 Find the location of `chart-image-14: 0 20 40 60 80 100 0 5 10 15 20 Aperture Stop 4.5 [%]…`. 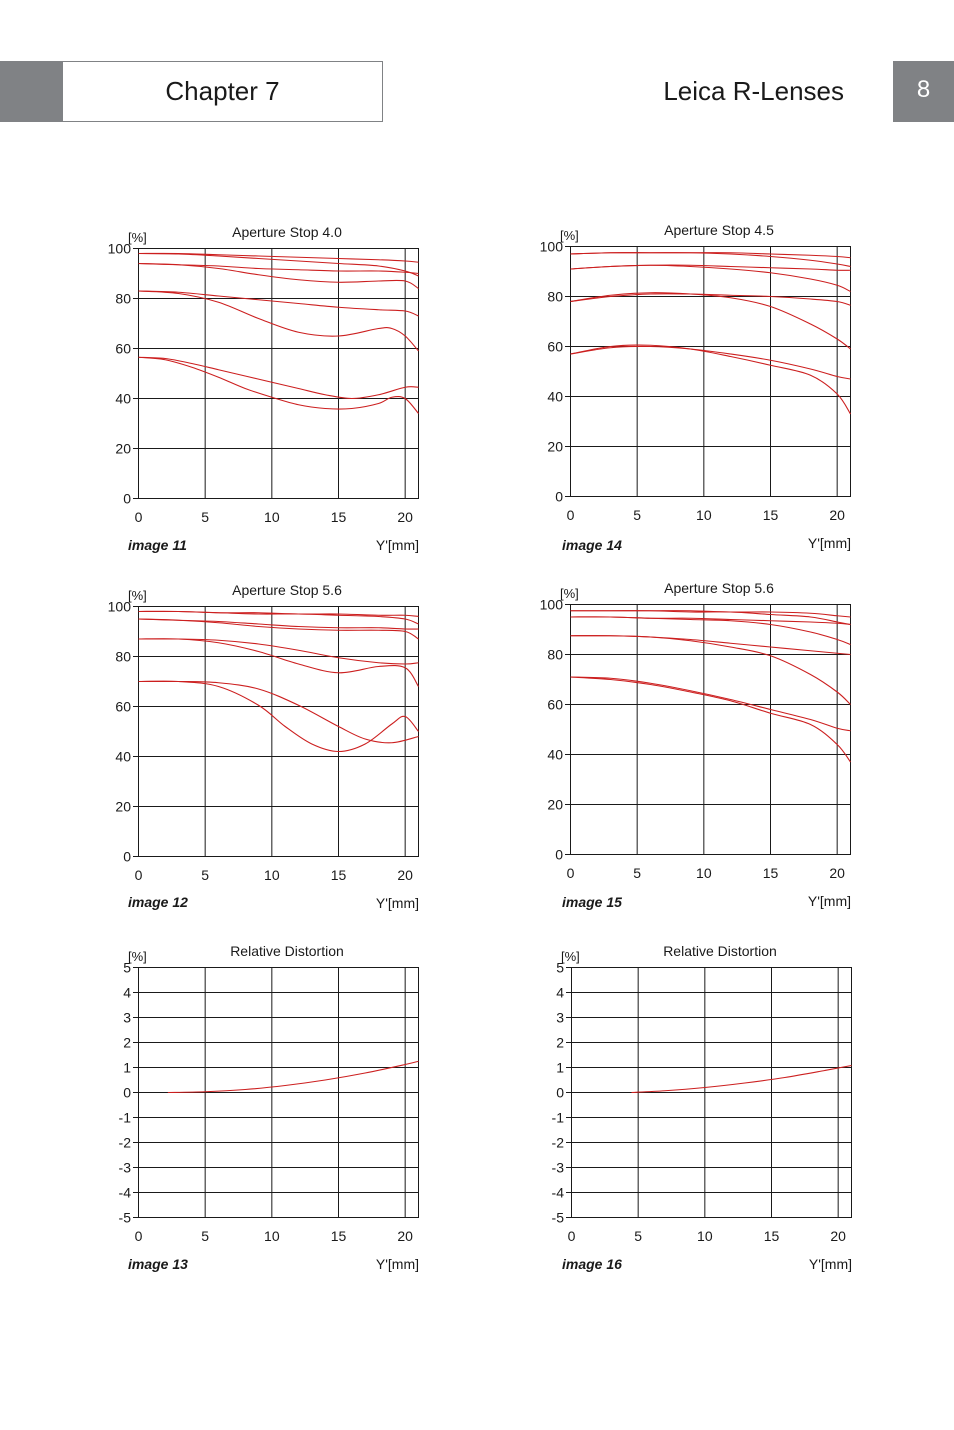

chart-image-14: 0 20 40 60 80 100 0 5 10 15 20 Aperture Stop 4.5 [%]… is located at coordinates (695, 386).